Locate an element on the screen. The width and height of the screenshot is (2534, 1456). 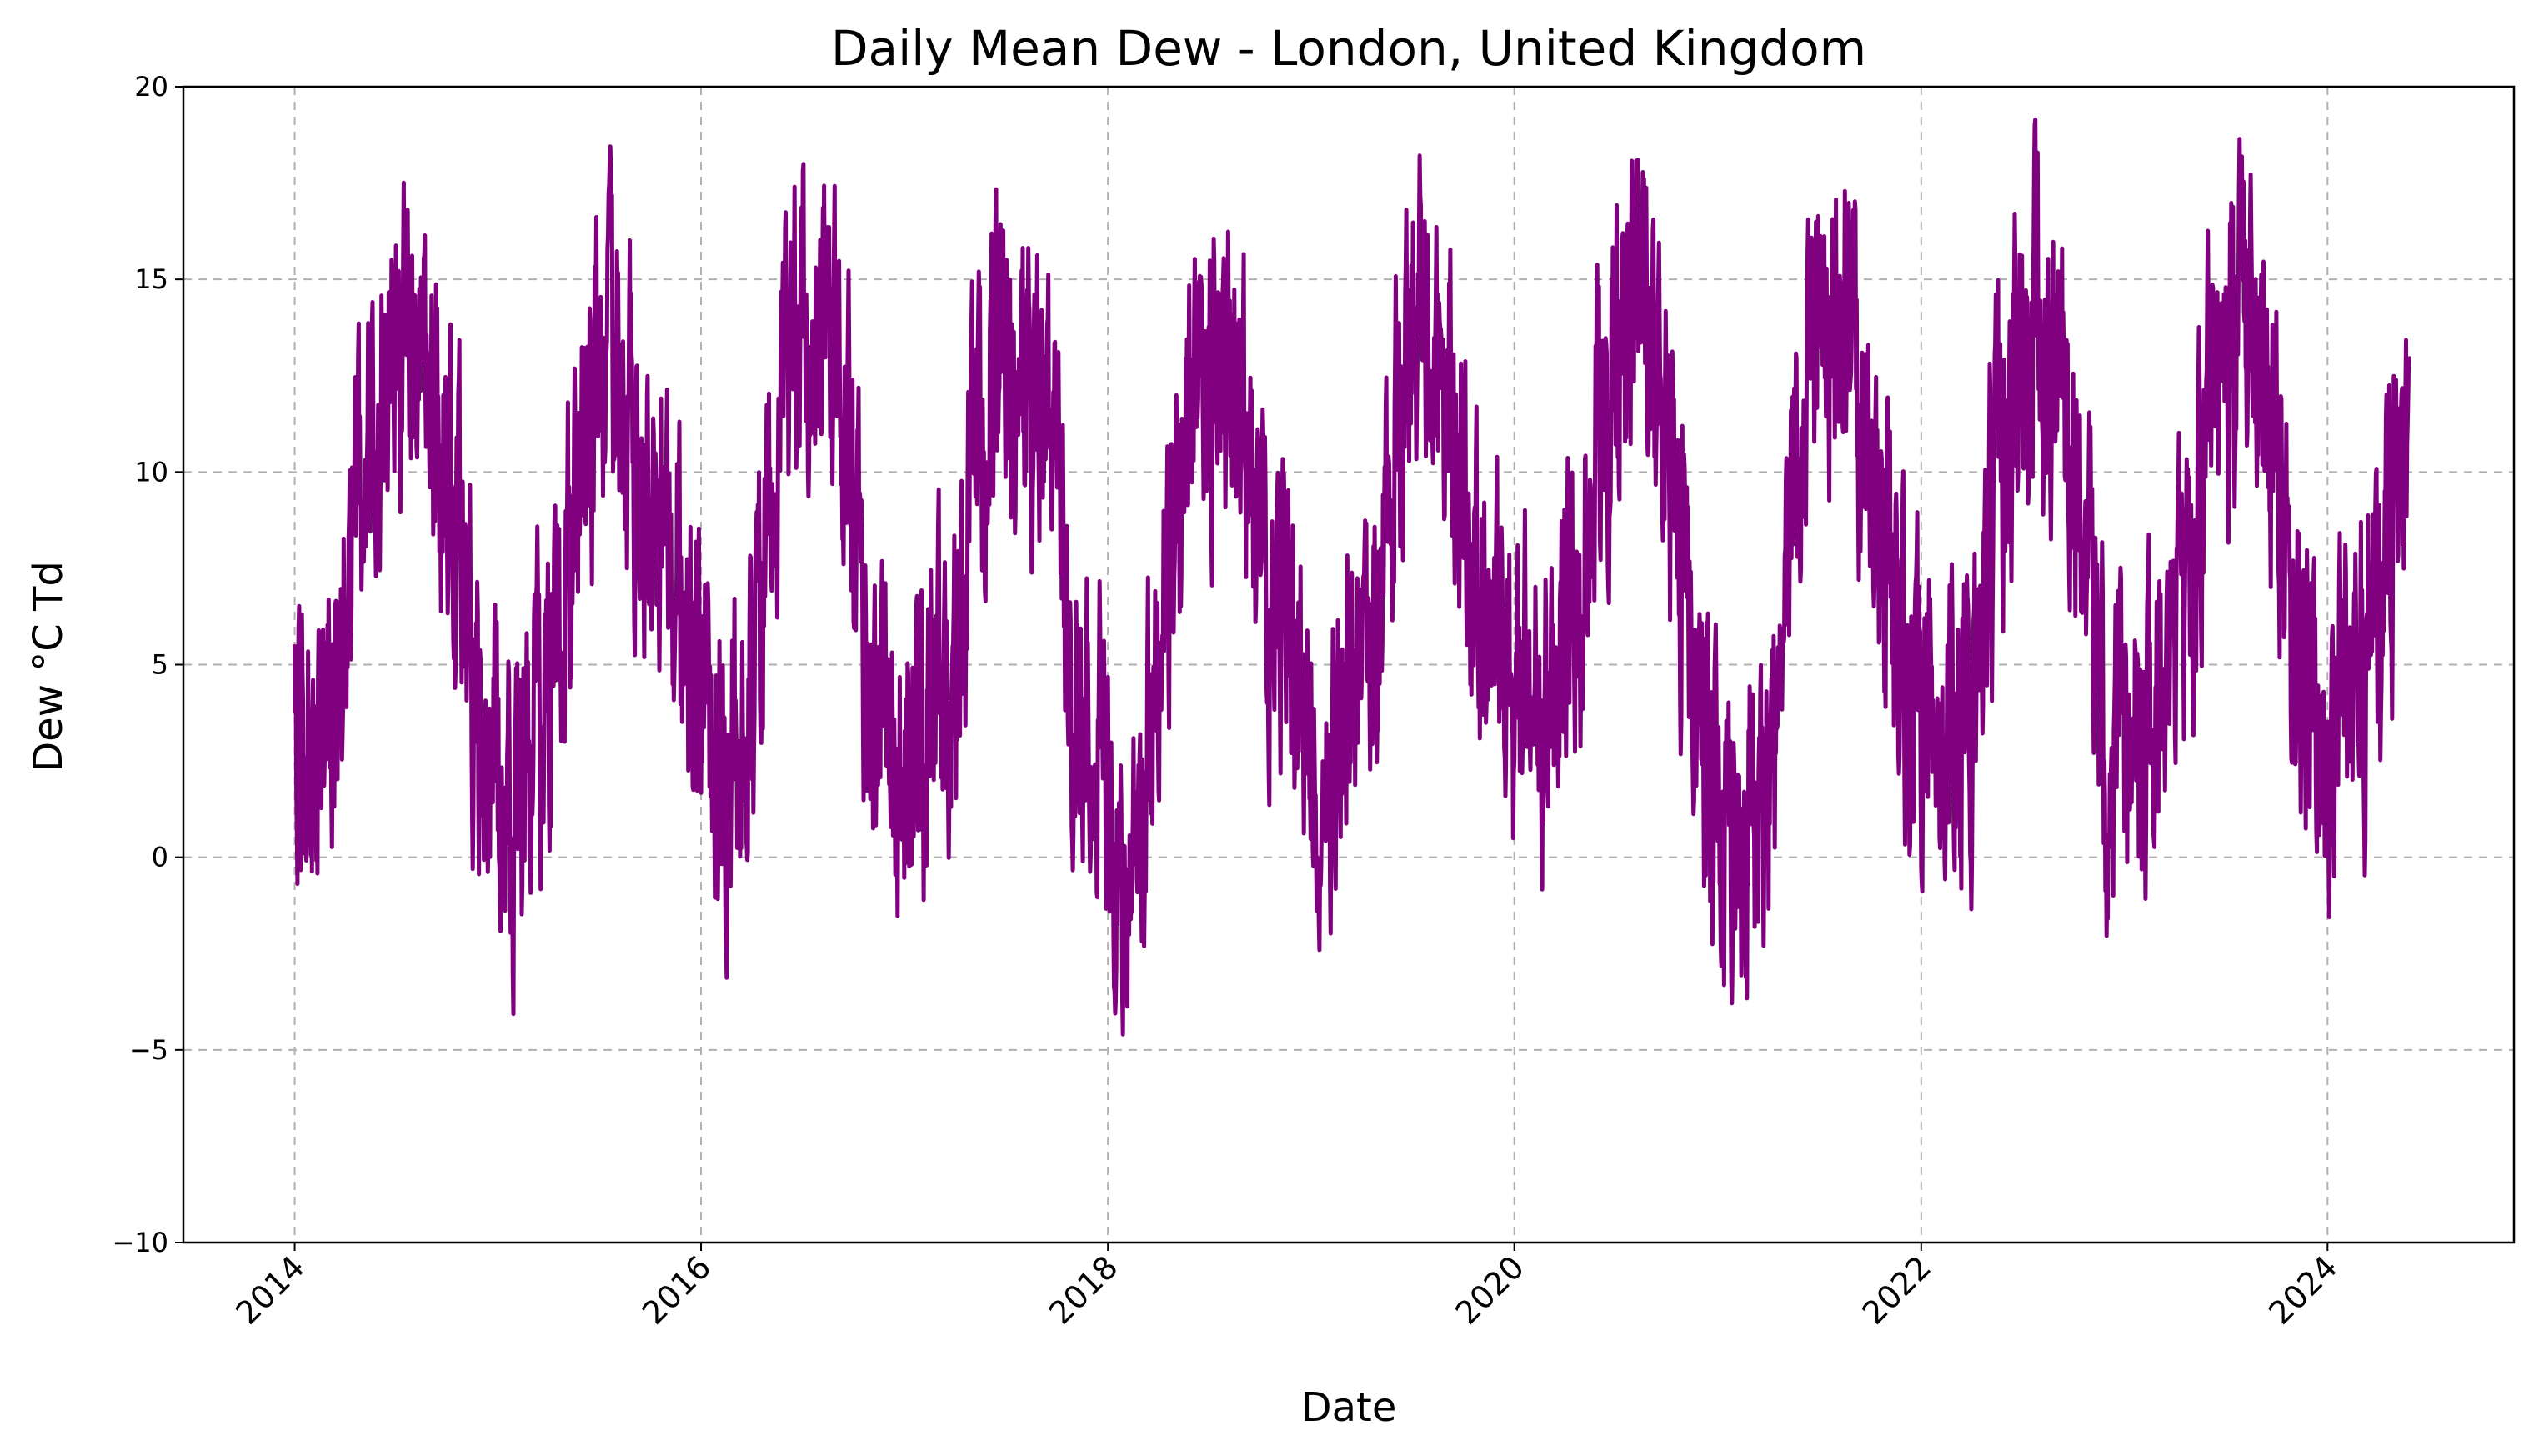
y-tick-label: 20 is located at coordinates (151, 87).